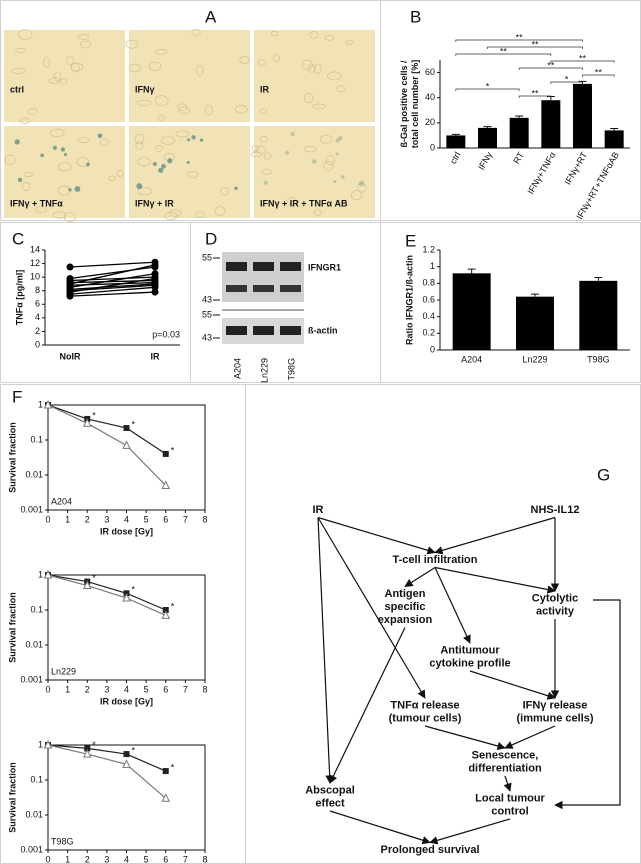 This screenshot has width=641, height=864. What do you see at coordinates (509, 811) in the screenshot?
I see `diagram-node: control` at bounding box center [509, 811].